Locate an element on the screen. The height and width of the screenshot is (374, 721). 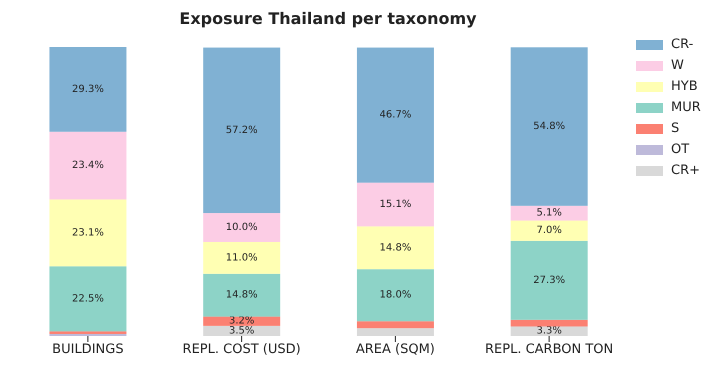
data-label: 11.0% is located at coordinates (242, 258).